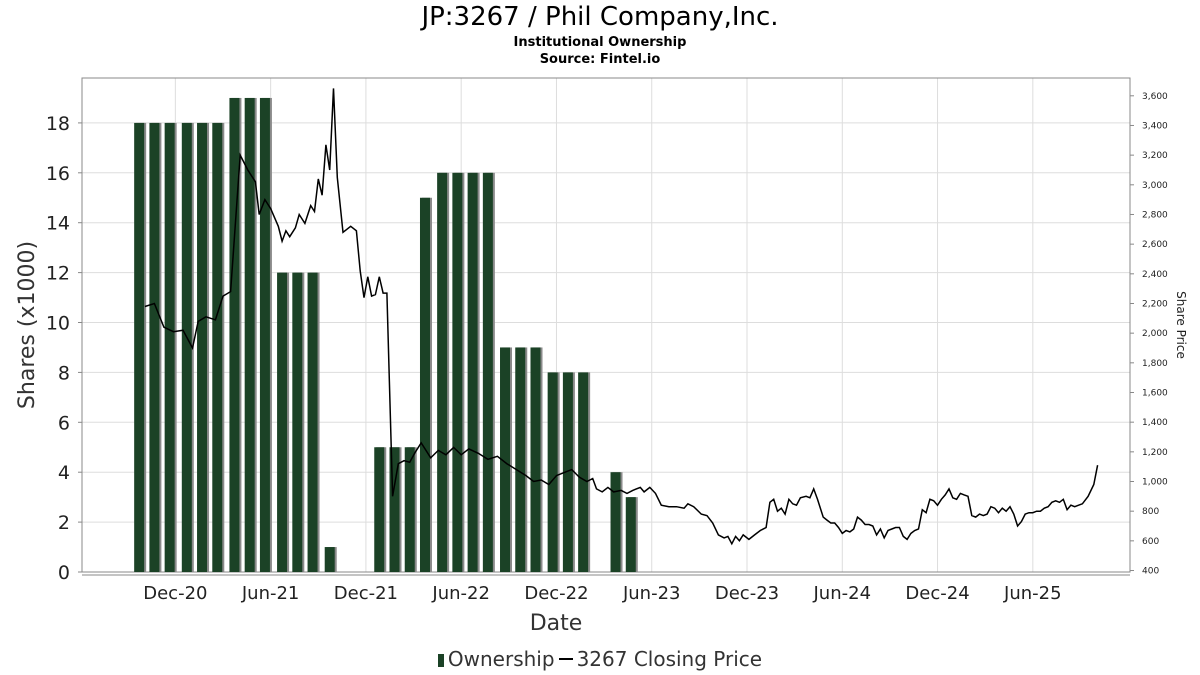 The image size is (1200, 675). Describe the element at coordinates (1155, 275) in the screenshot. I see `y2-tick-label: 2,400` at that location.